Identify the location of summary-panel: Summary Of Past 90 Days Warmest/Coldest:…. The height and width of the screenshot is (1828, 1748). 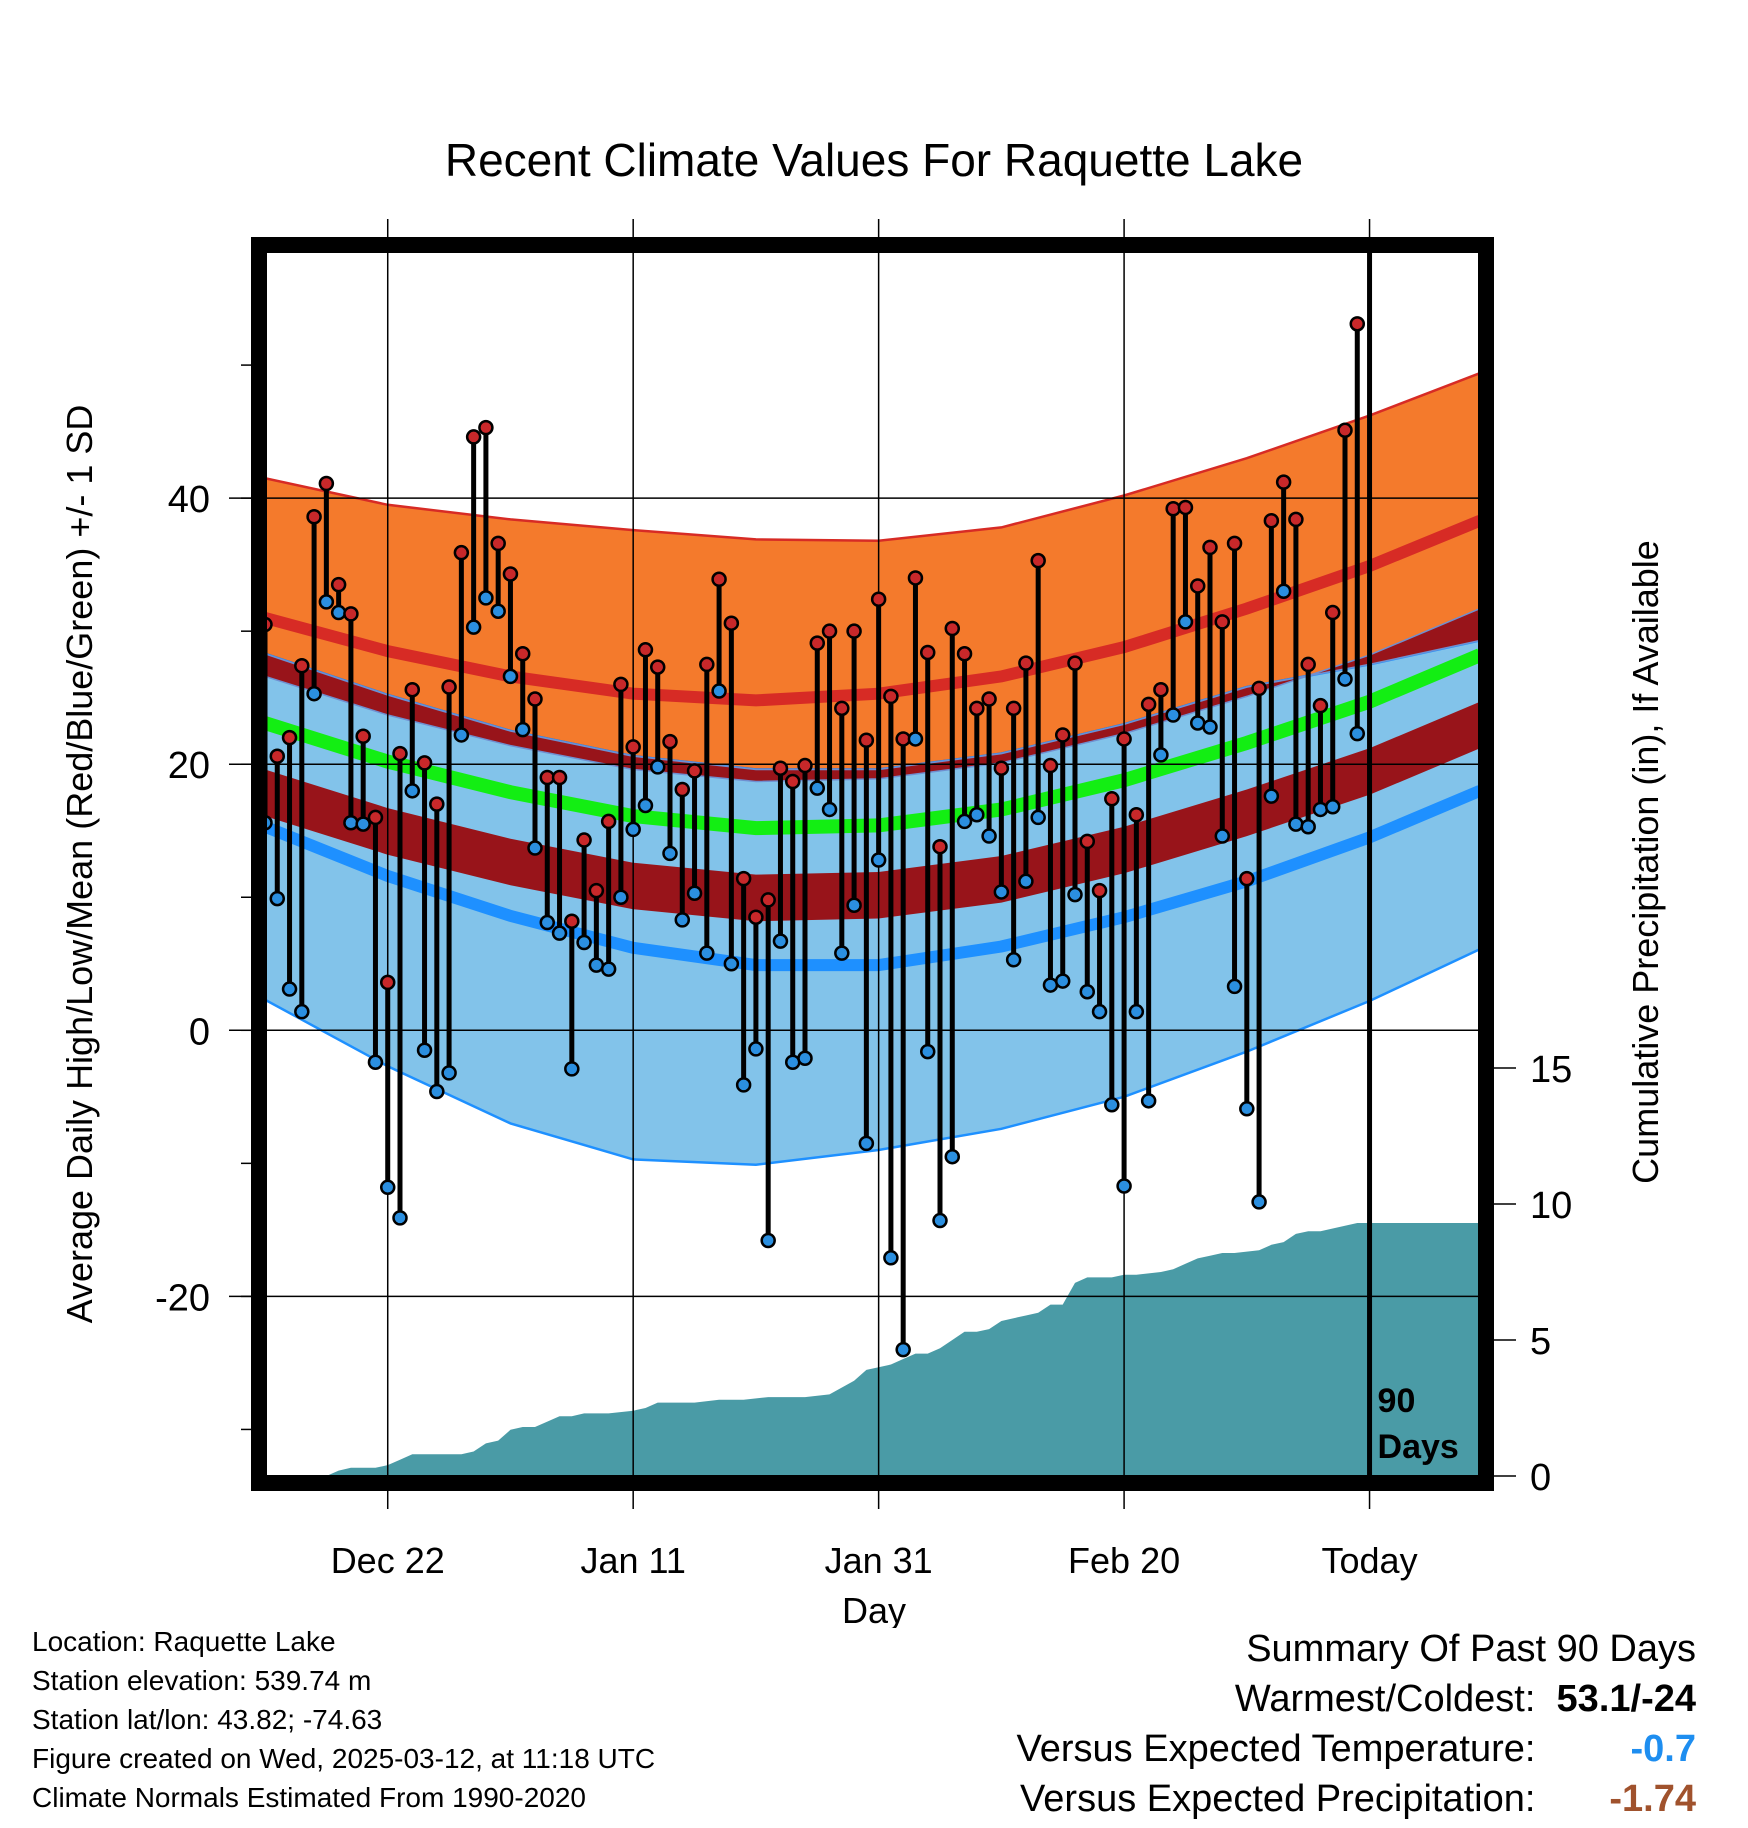
(1356, 1724).